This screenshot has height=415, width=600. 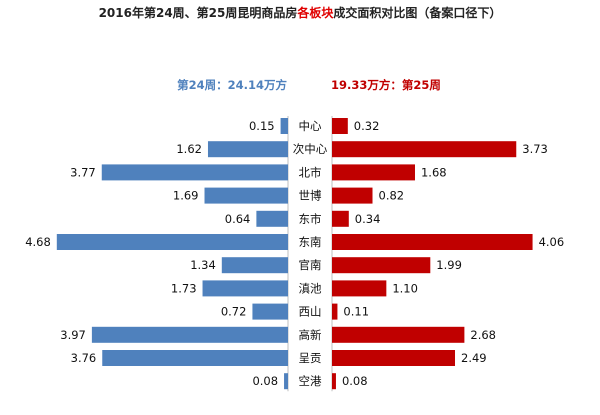 I want to click on label-week24-7: 1.73, so click(x=184, y=288).